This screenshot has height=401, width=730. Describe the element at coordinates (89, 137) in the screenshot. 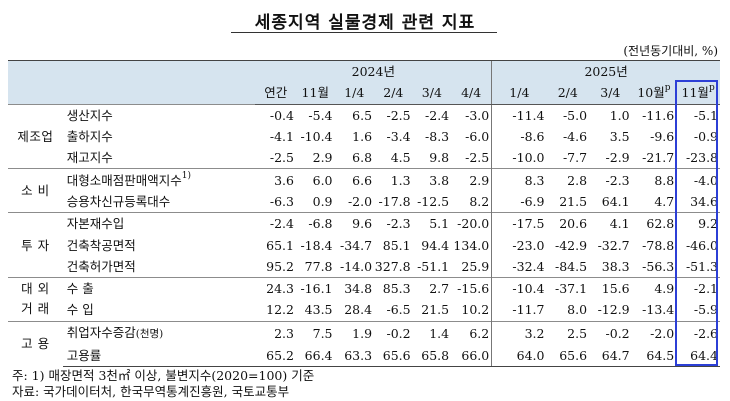

I see `row-label-text: 출하지수` at that location.